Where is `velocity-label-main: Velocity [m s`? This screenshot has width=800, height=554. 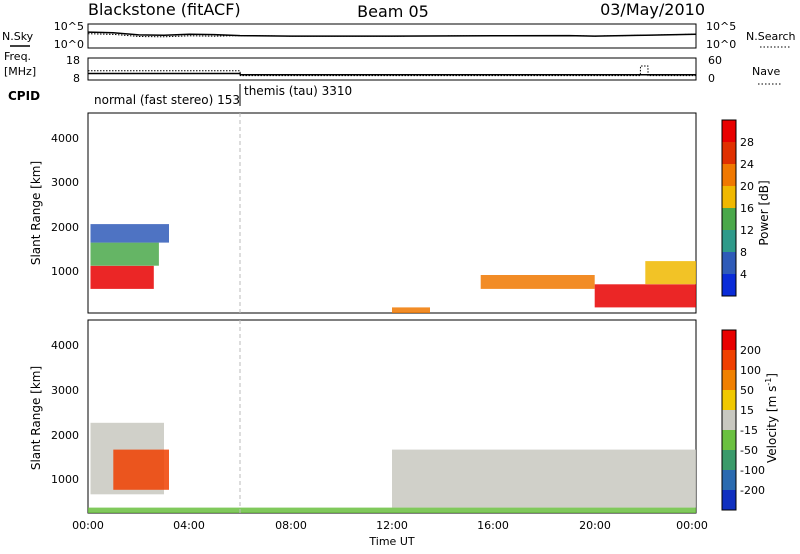
velocity-label-main: Velocity [m s is located at coordinates (772, 424).